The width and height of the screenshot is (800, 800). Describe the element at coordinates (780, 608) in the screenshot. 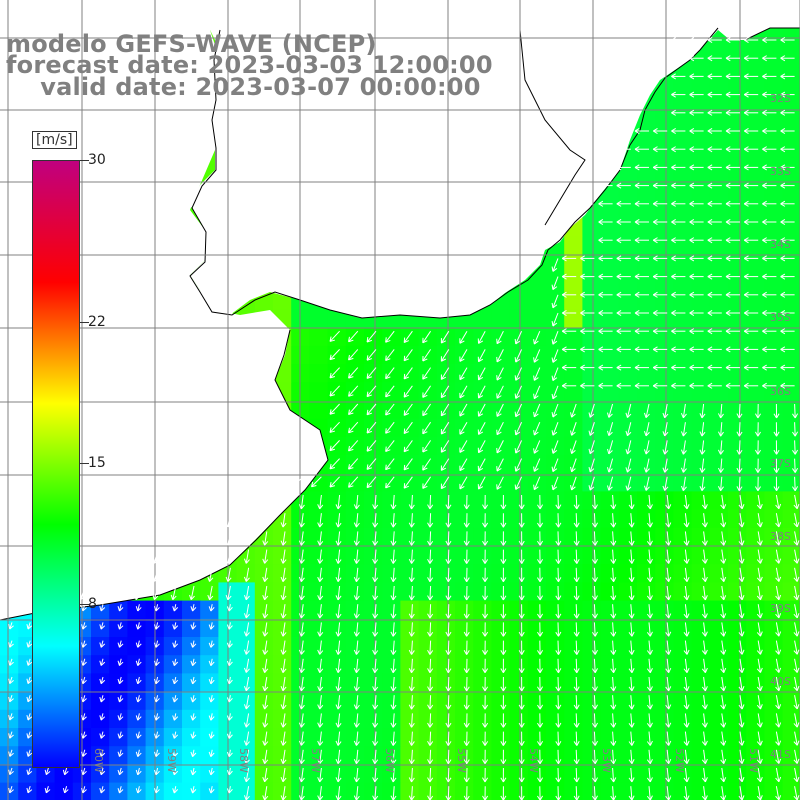

I see `latitude-label: 39S` at that location.